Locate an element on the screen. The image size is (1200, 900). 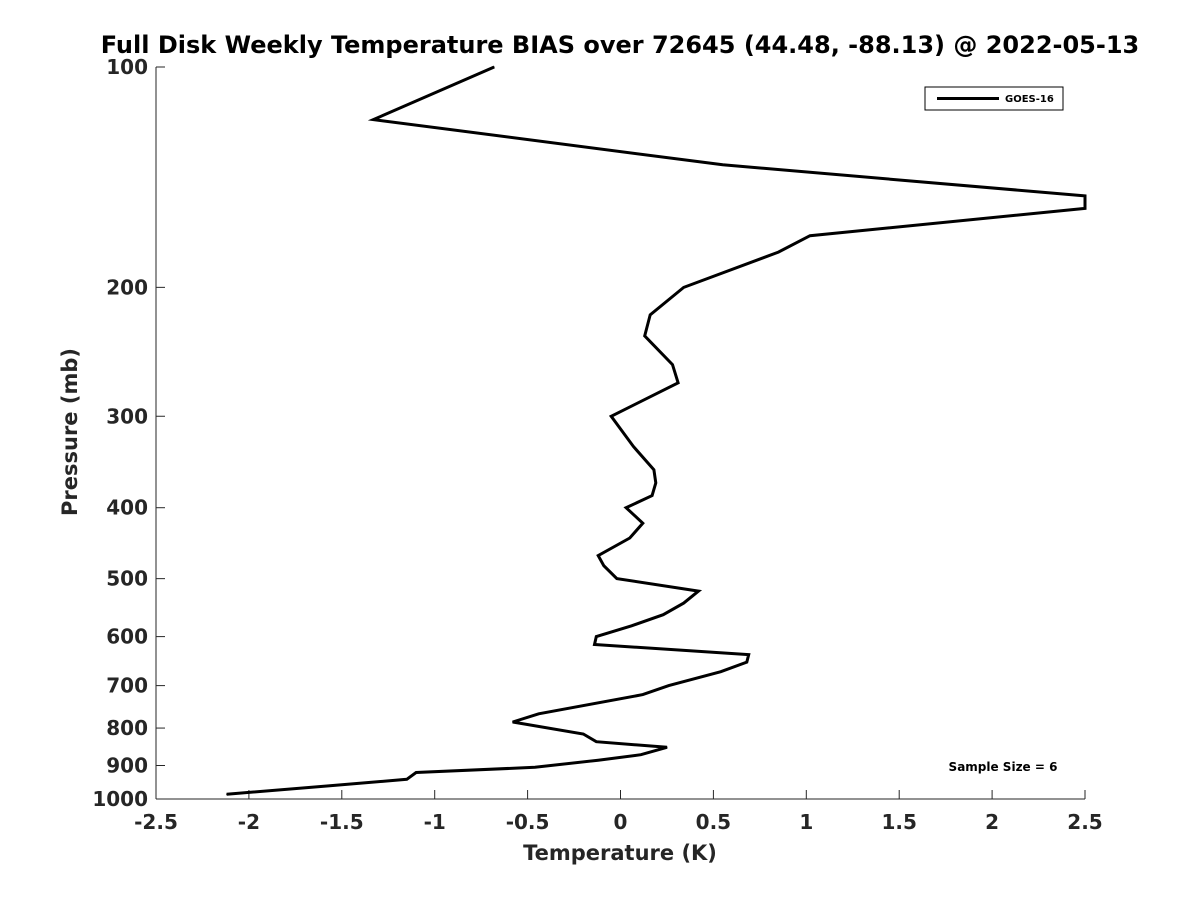
y-tick-label: 800 is located at coordinates (127, 728).